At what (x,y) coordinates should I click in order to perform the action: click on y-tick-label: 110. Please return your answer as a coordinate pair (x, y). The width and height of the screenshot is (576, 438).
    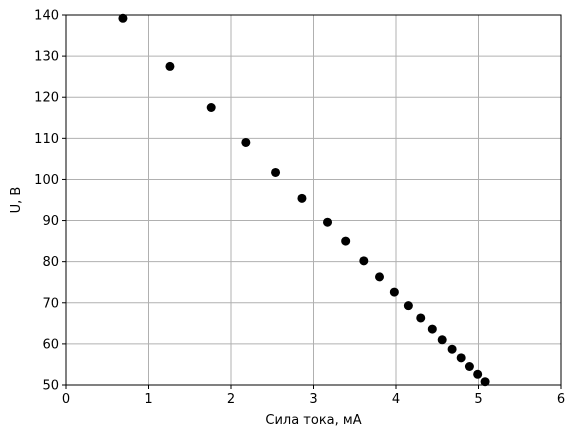
    Looking at the image, I should click on (46, 139).